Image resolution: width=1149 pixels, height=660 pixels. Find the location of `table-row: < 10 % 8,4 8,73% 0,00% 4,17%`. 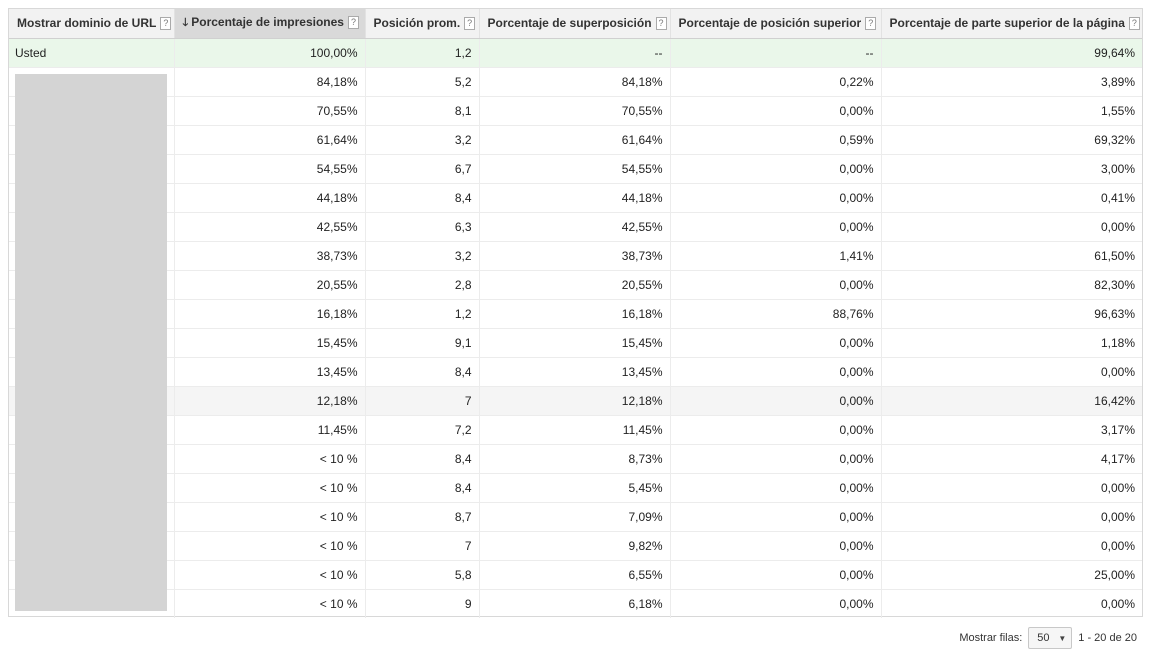

table-row: < 10 % 8,4 8,73% 0,00% 4,17% is located at coordinates (575, 459).